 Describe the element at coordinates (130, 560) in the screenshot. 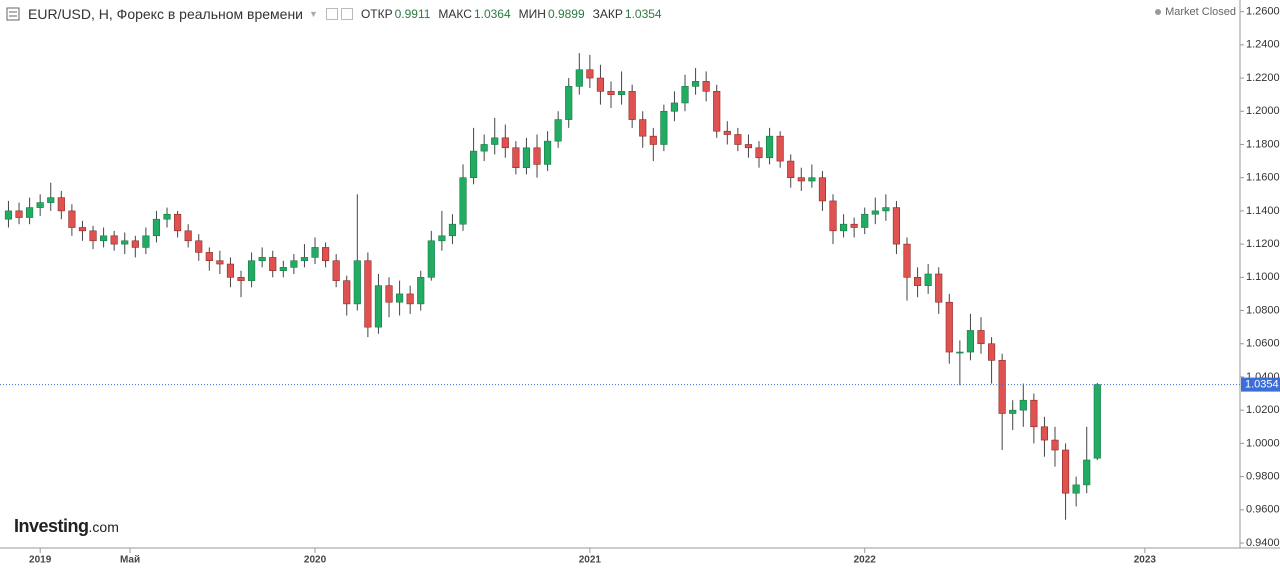

I see `x-tick-label: Май` at that location.